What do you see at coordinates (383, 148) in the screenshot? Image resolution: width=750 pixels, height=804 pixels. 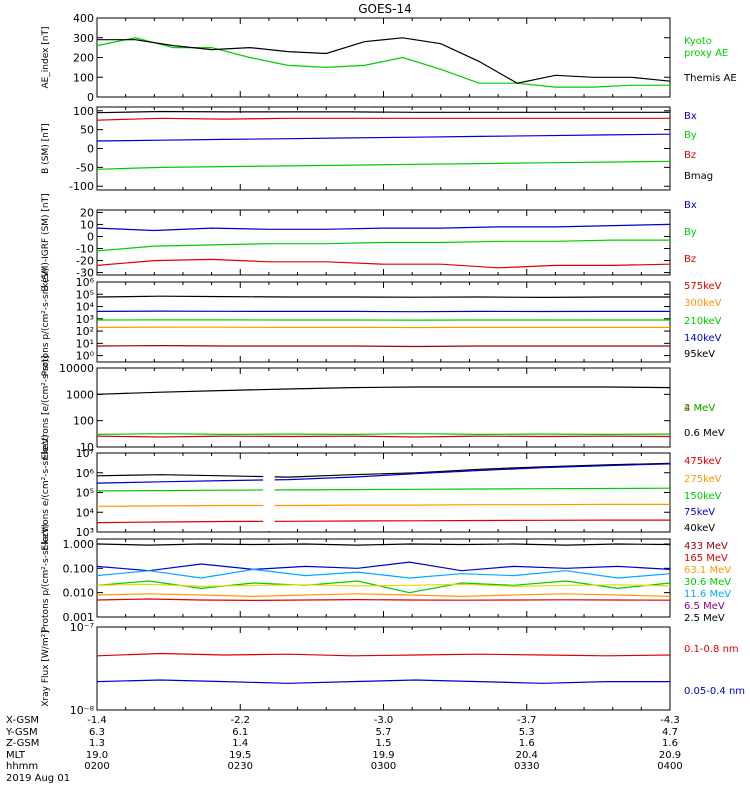 I see `panel-2-frame` at bounding box center [383, 148].